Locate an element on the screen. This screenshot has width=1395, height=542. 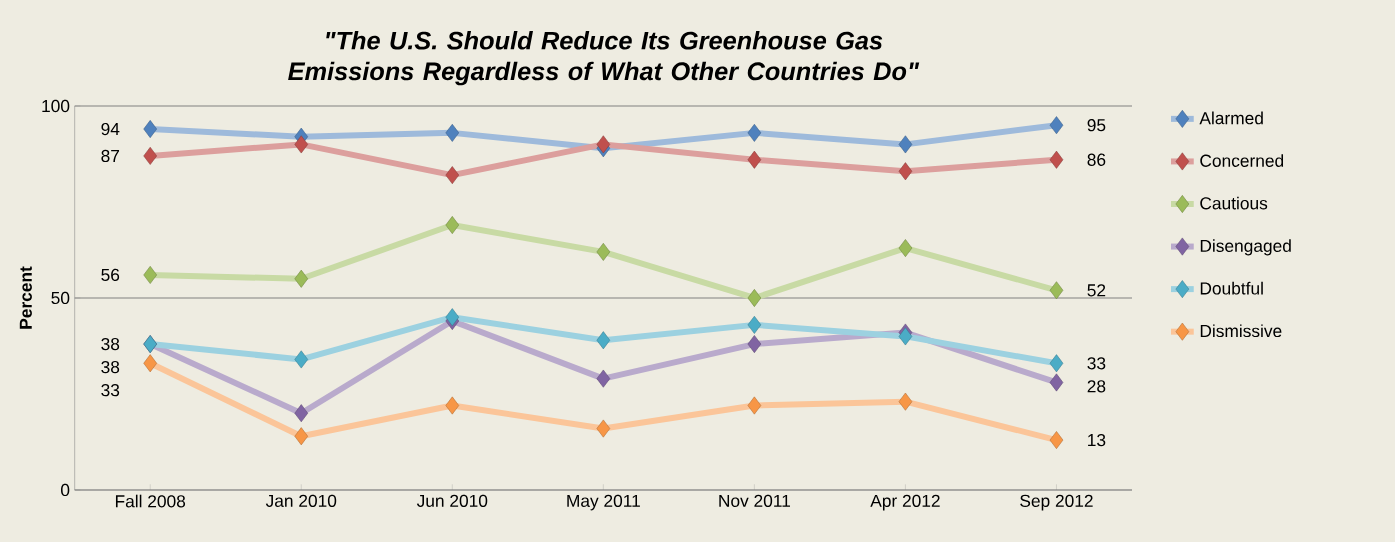
x-tick-label: Apr 2012 is located at coordinates (905, 502).